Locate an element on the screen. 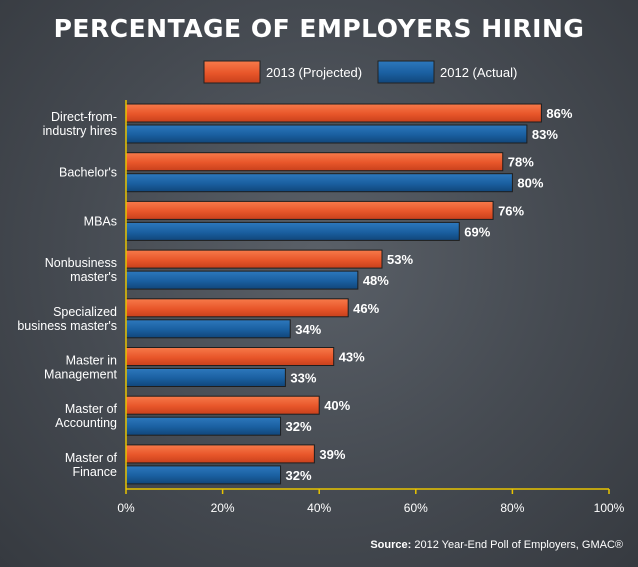 The image size is (638, 567). x-tick-label-3: 60% is located at coordinates (416, 508).